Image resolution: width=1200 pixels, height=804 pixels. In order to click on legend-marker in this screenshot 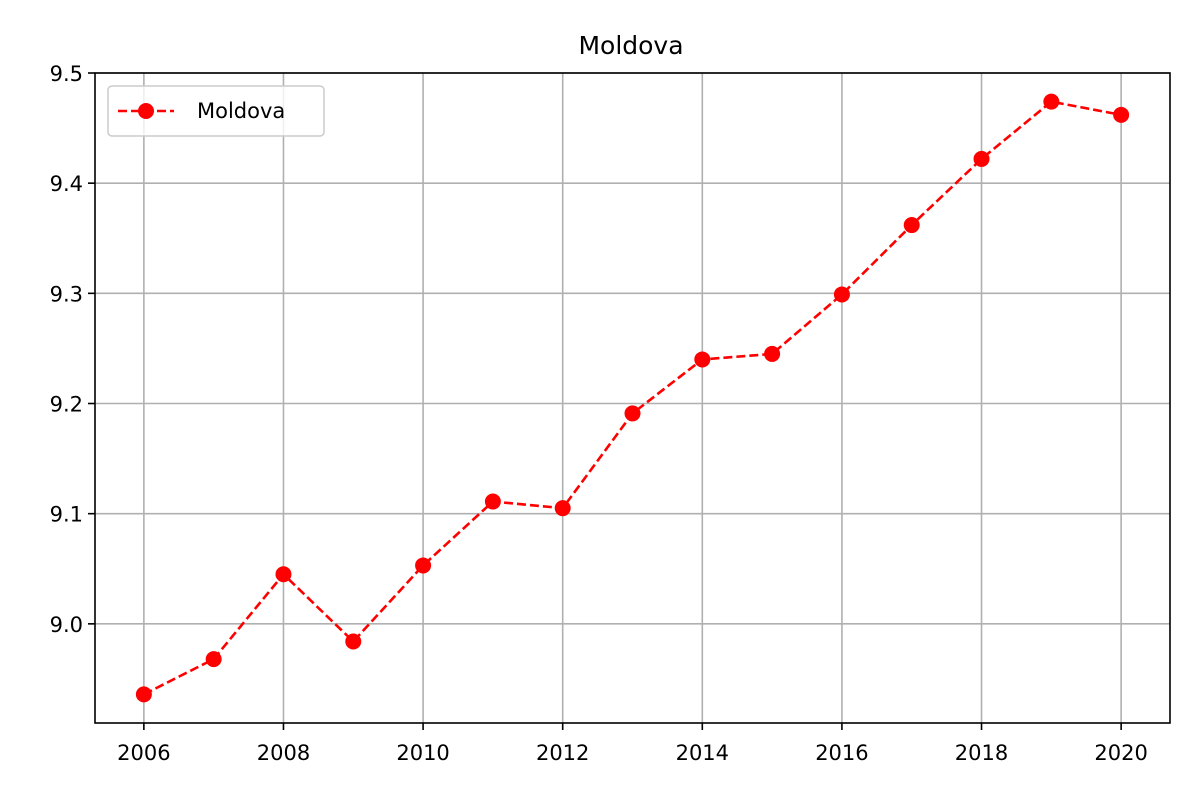, I will do `click(146, 111)`.